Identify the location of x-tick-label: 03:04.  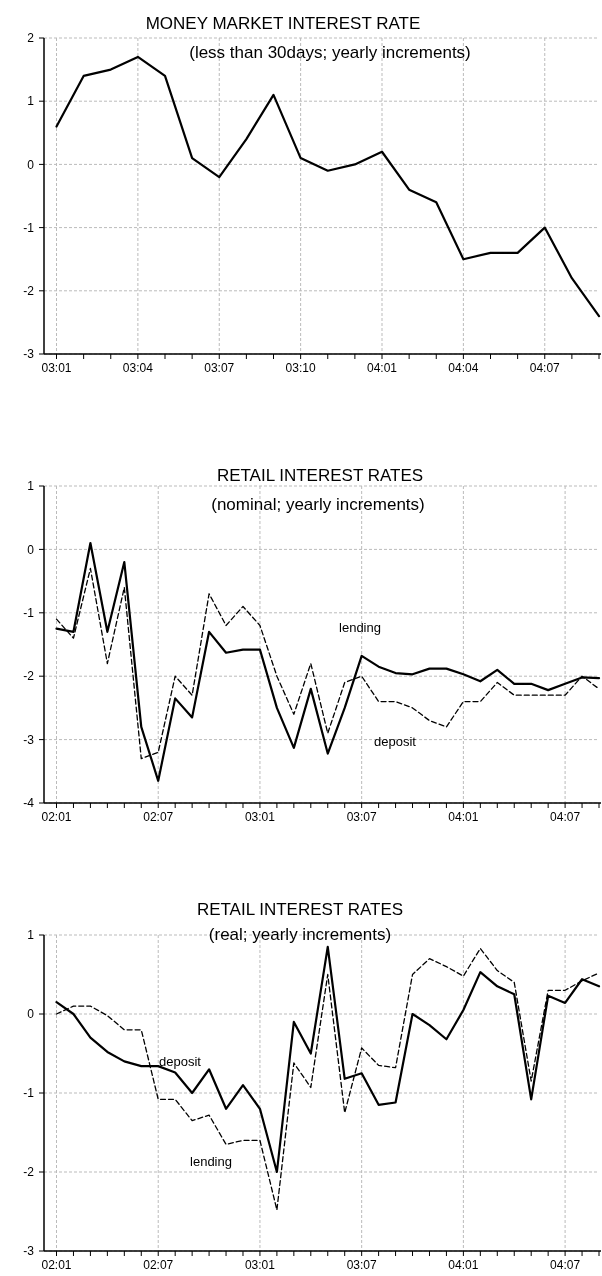
(138, 368).